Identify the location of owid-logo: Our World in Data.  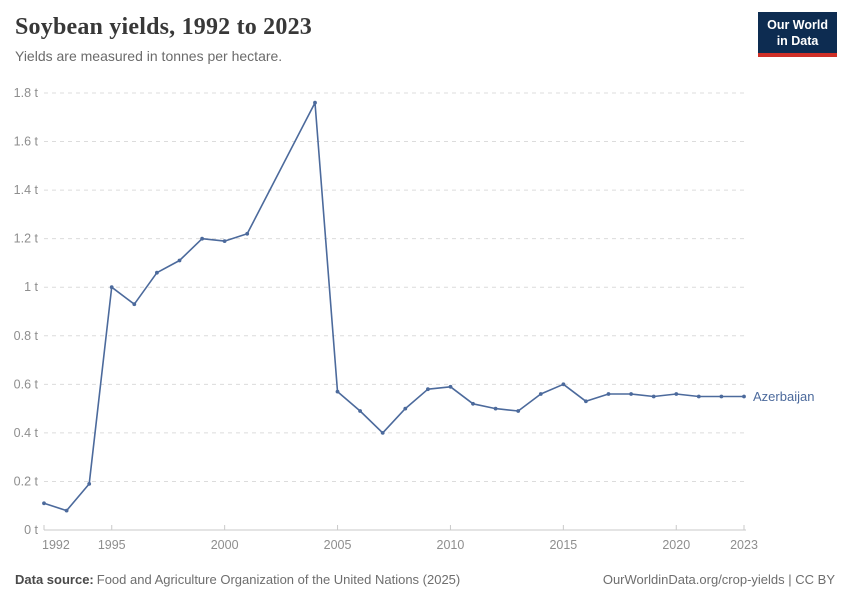
(797, 34).